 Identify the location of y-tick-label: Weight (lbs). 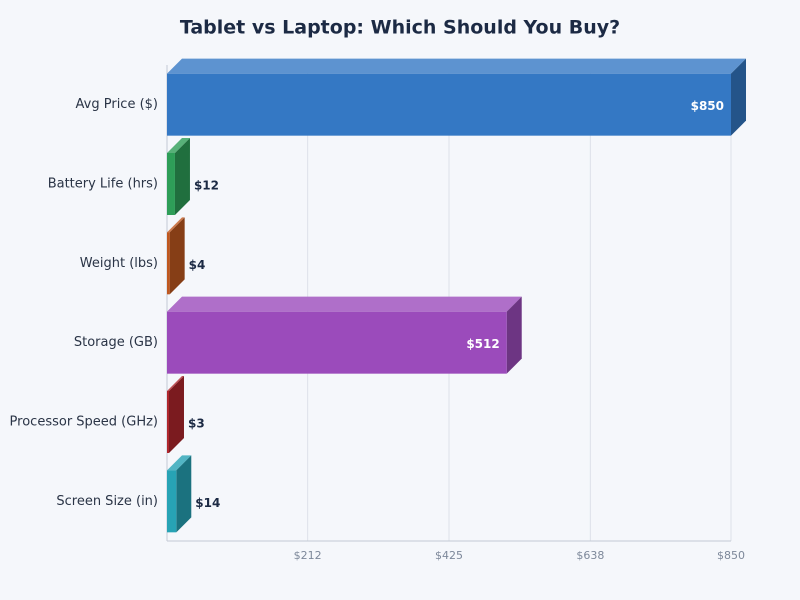
(119, 263).